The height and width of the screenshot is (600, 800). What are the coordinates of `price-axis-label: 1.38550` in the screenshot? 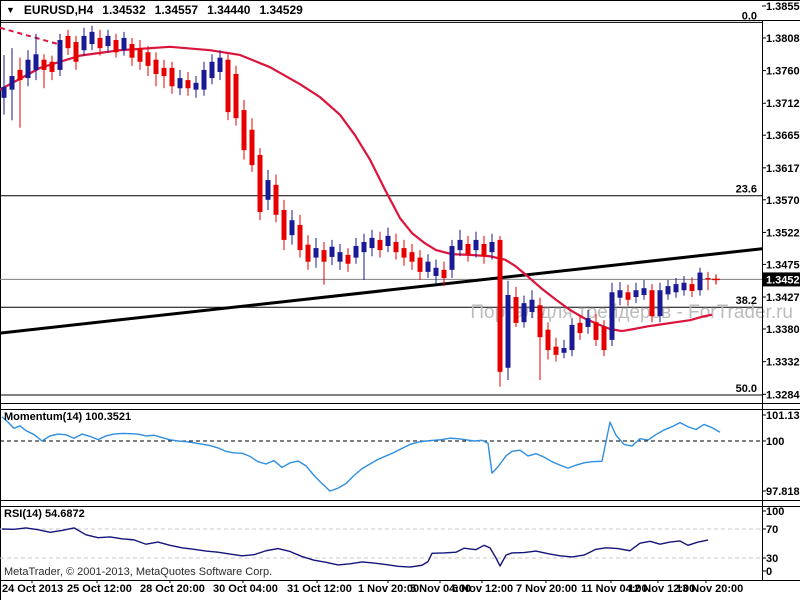 It's located at (783, 7).